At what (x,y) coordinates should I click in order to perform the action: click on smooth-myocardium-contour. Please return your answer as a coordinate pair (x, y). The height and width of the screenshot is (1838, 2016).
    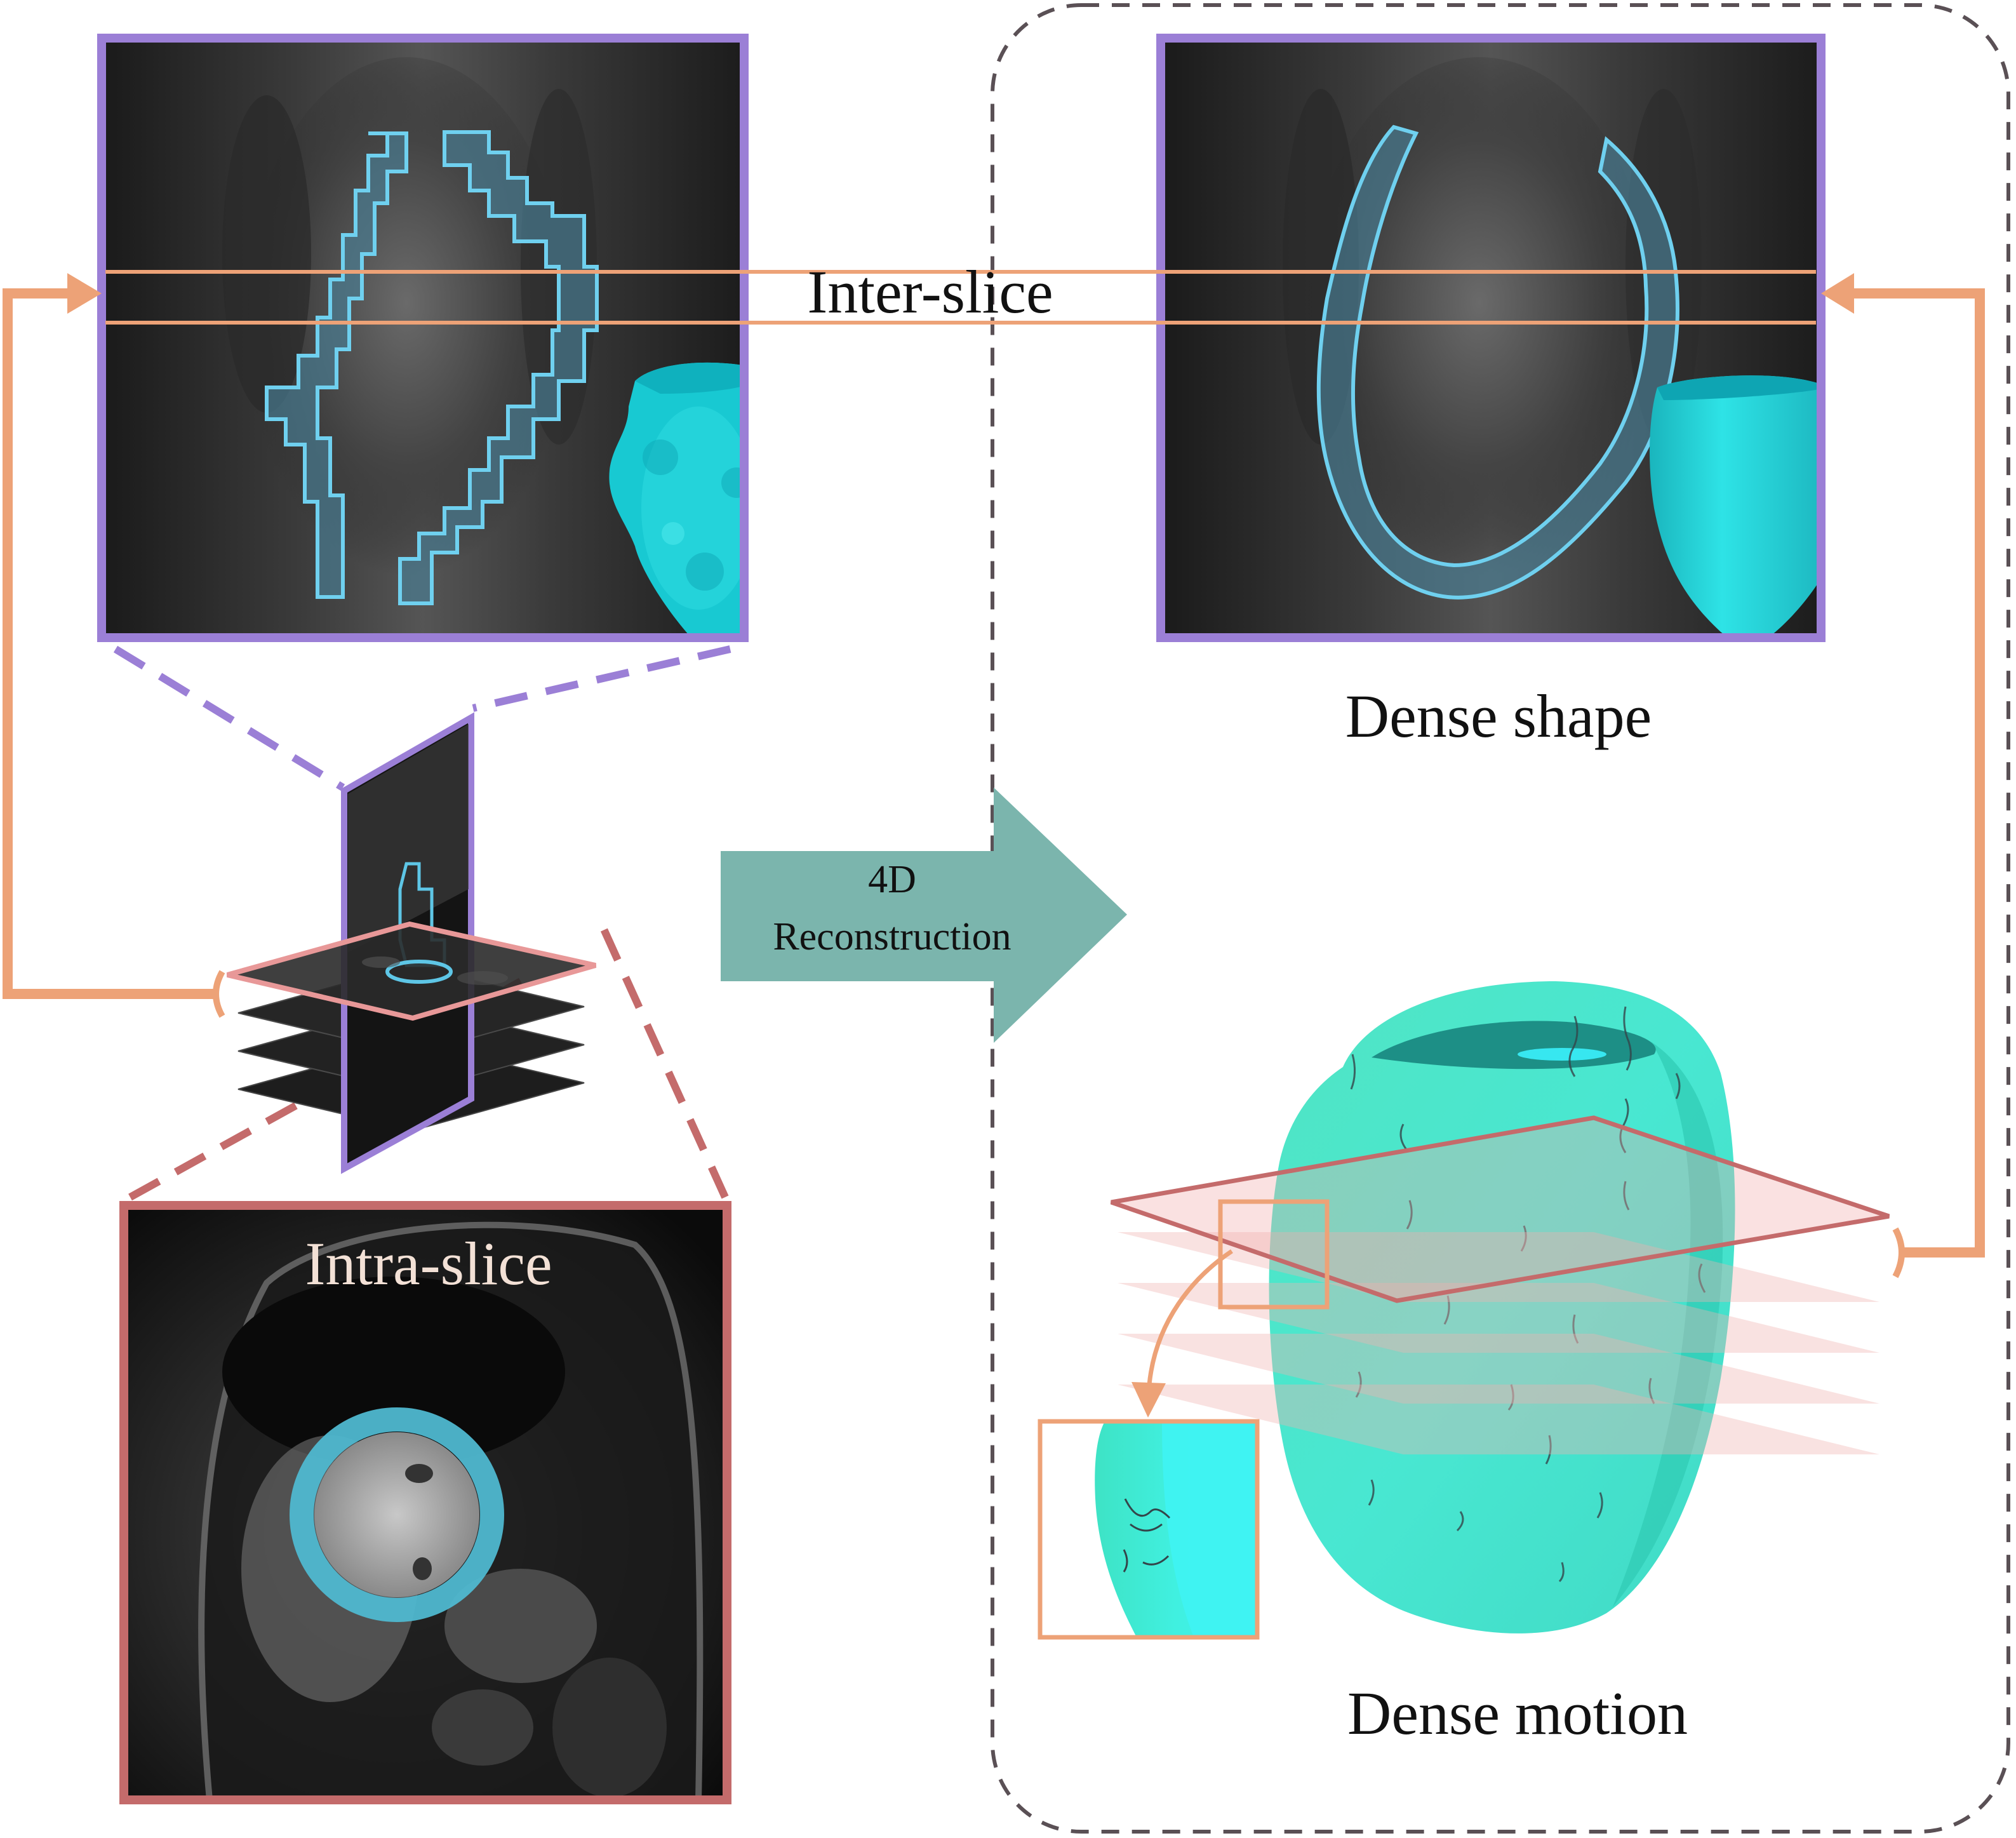
    Looking at the image, I should click on (1497, 362).